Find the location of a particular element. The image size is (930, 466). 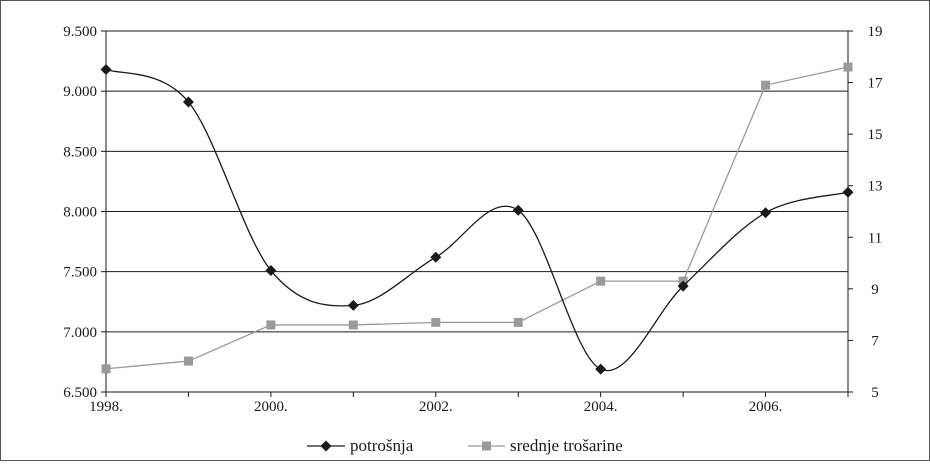

y-left-tick-label: 6.500 is located at coordinates (80, 393).